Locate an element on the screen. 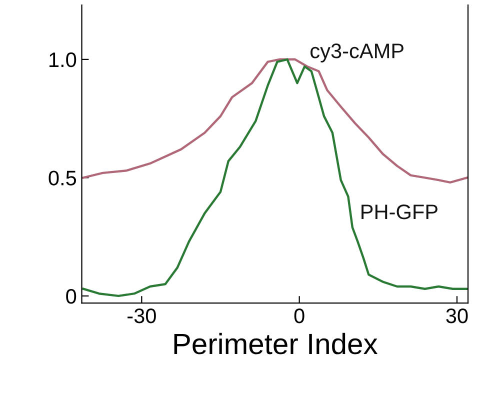  y-tick-label: 1.0 is located at coordinates (63, 60).